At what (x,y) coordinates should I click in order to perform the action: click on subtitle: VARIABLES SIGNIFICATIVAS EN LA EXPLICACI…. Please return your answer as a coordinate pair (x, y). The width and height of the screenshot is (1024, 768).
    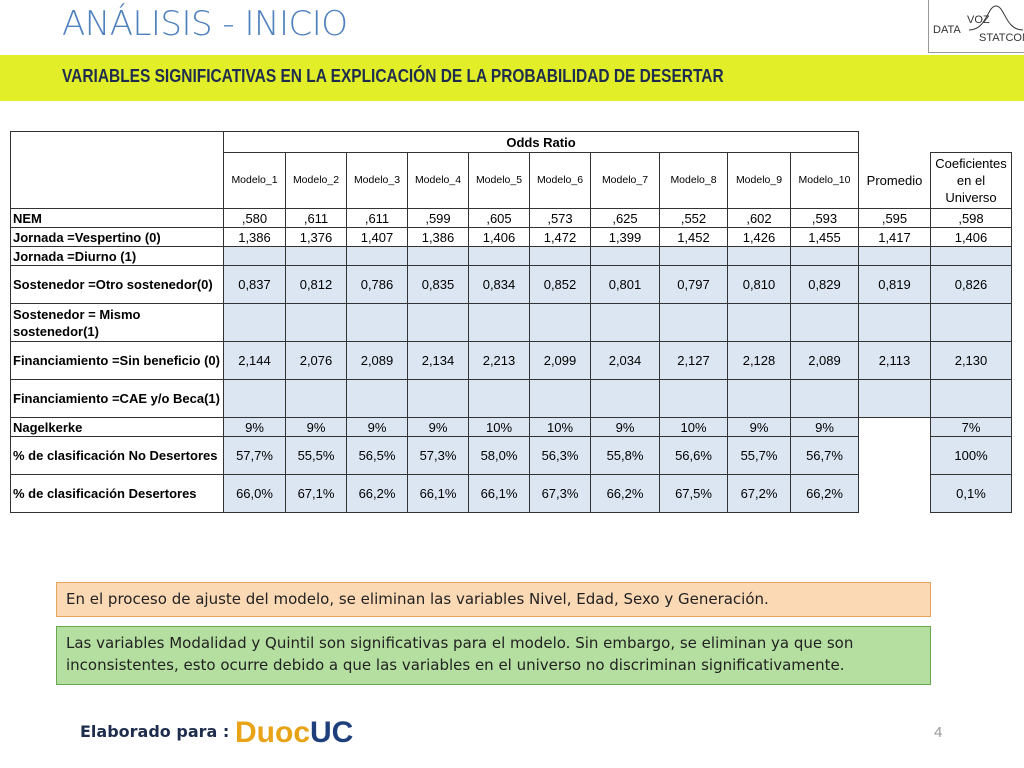
    Looking at the image, I should click on (393, 76).